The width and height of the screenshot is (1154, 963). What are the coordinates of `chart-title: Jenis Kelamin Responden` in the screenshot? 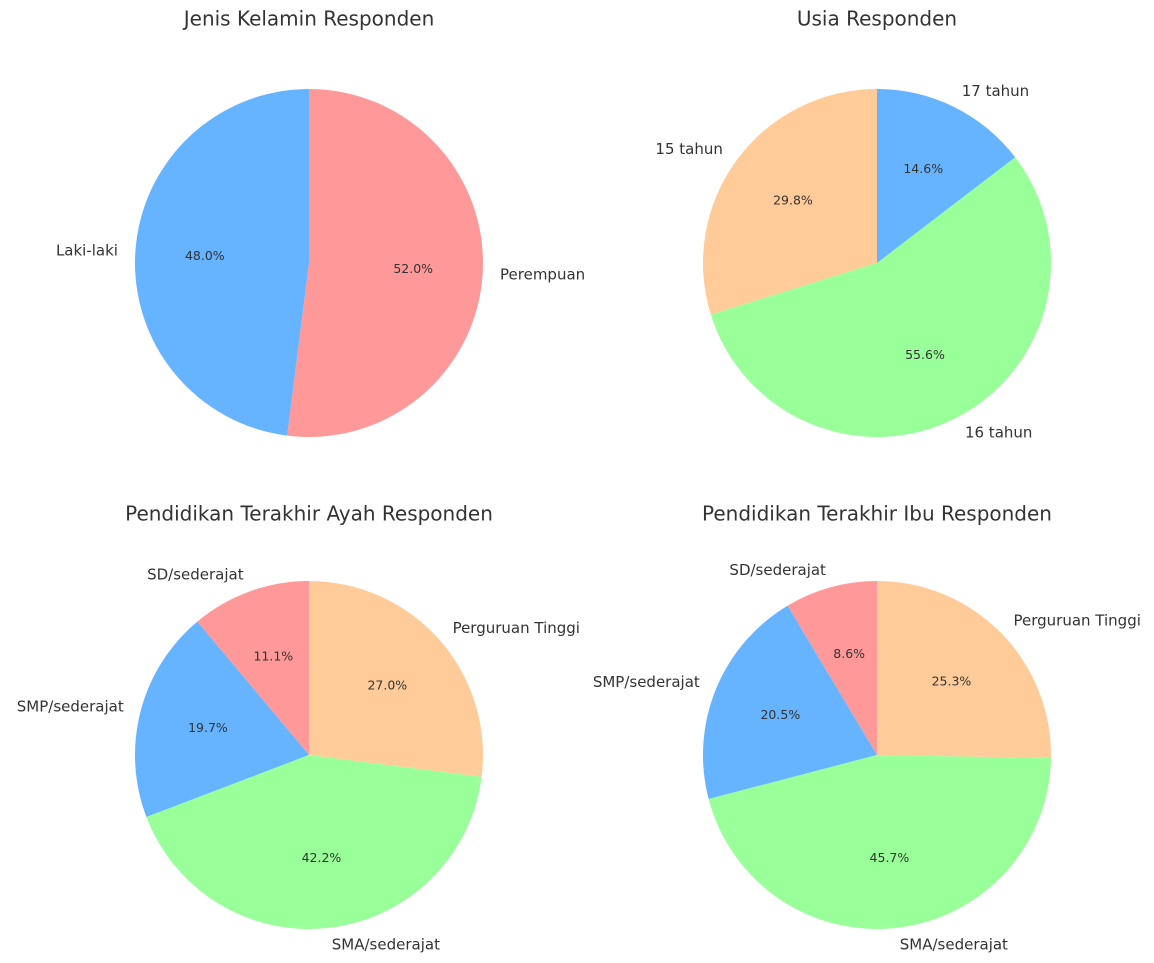 It's located at (308, 19).